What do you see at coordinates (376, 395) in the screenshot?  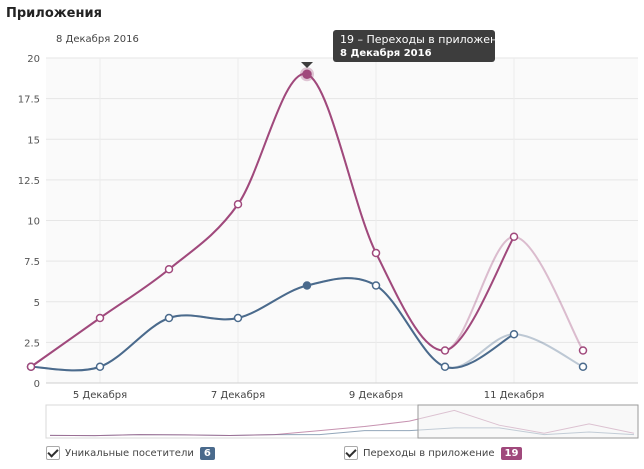 I see `x-tick-label: 9 Декабря` at bounding box center [376, 395].